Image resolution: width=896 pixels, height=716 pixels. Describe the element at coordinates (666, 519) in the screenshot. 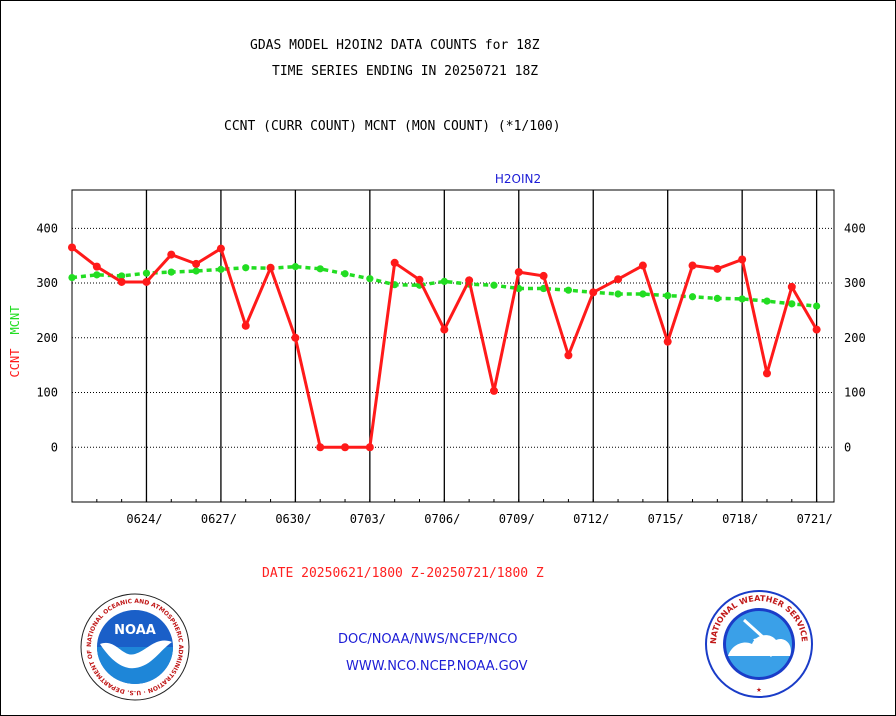

I see `x-tick-label: 0715/` at that location.